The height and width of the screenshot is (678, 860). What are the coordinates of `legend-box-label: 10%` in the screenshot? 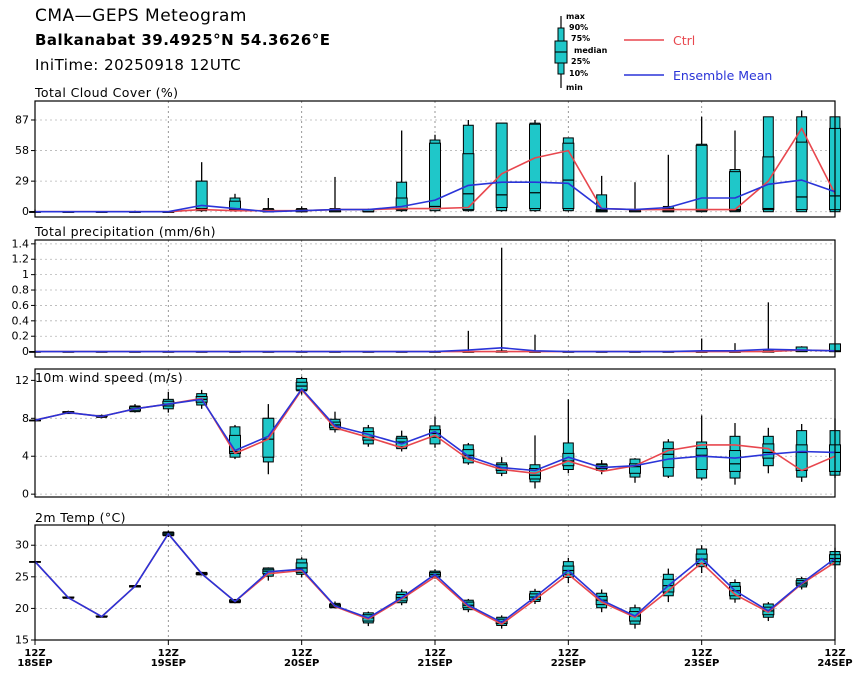 It's located at (578, 73).